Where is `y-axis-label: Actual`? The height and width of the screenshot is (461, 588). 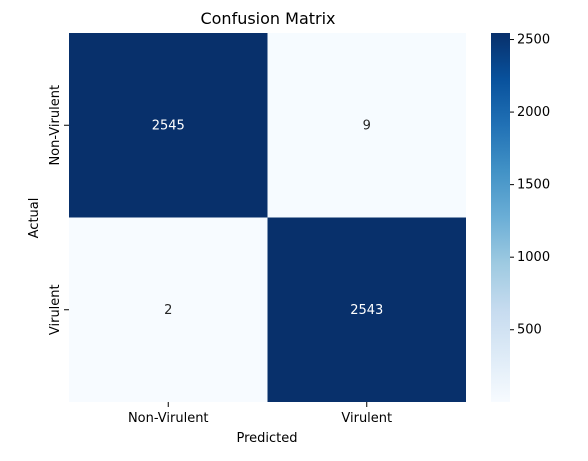
y-axis-label: Actual is located at coordinates (34, 218).